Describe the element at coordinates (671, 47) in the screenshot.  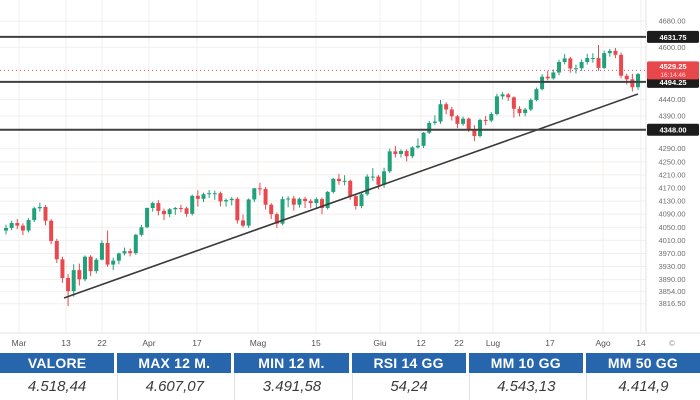
I see `price-tick-label: 4600.00` at that location.